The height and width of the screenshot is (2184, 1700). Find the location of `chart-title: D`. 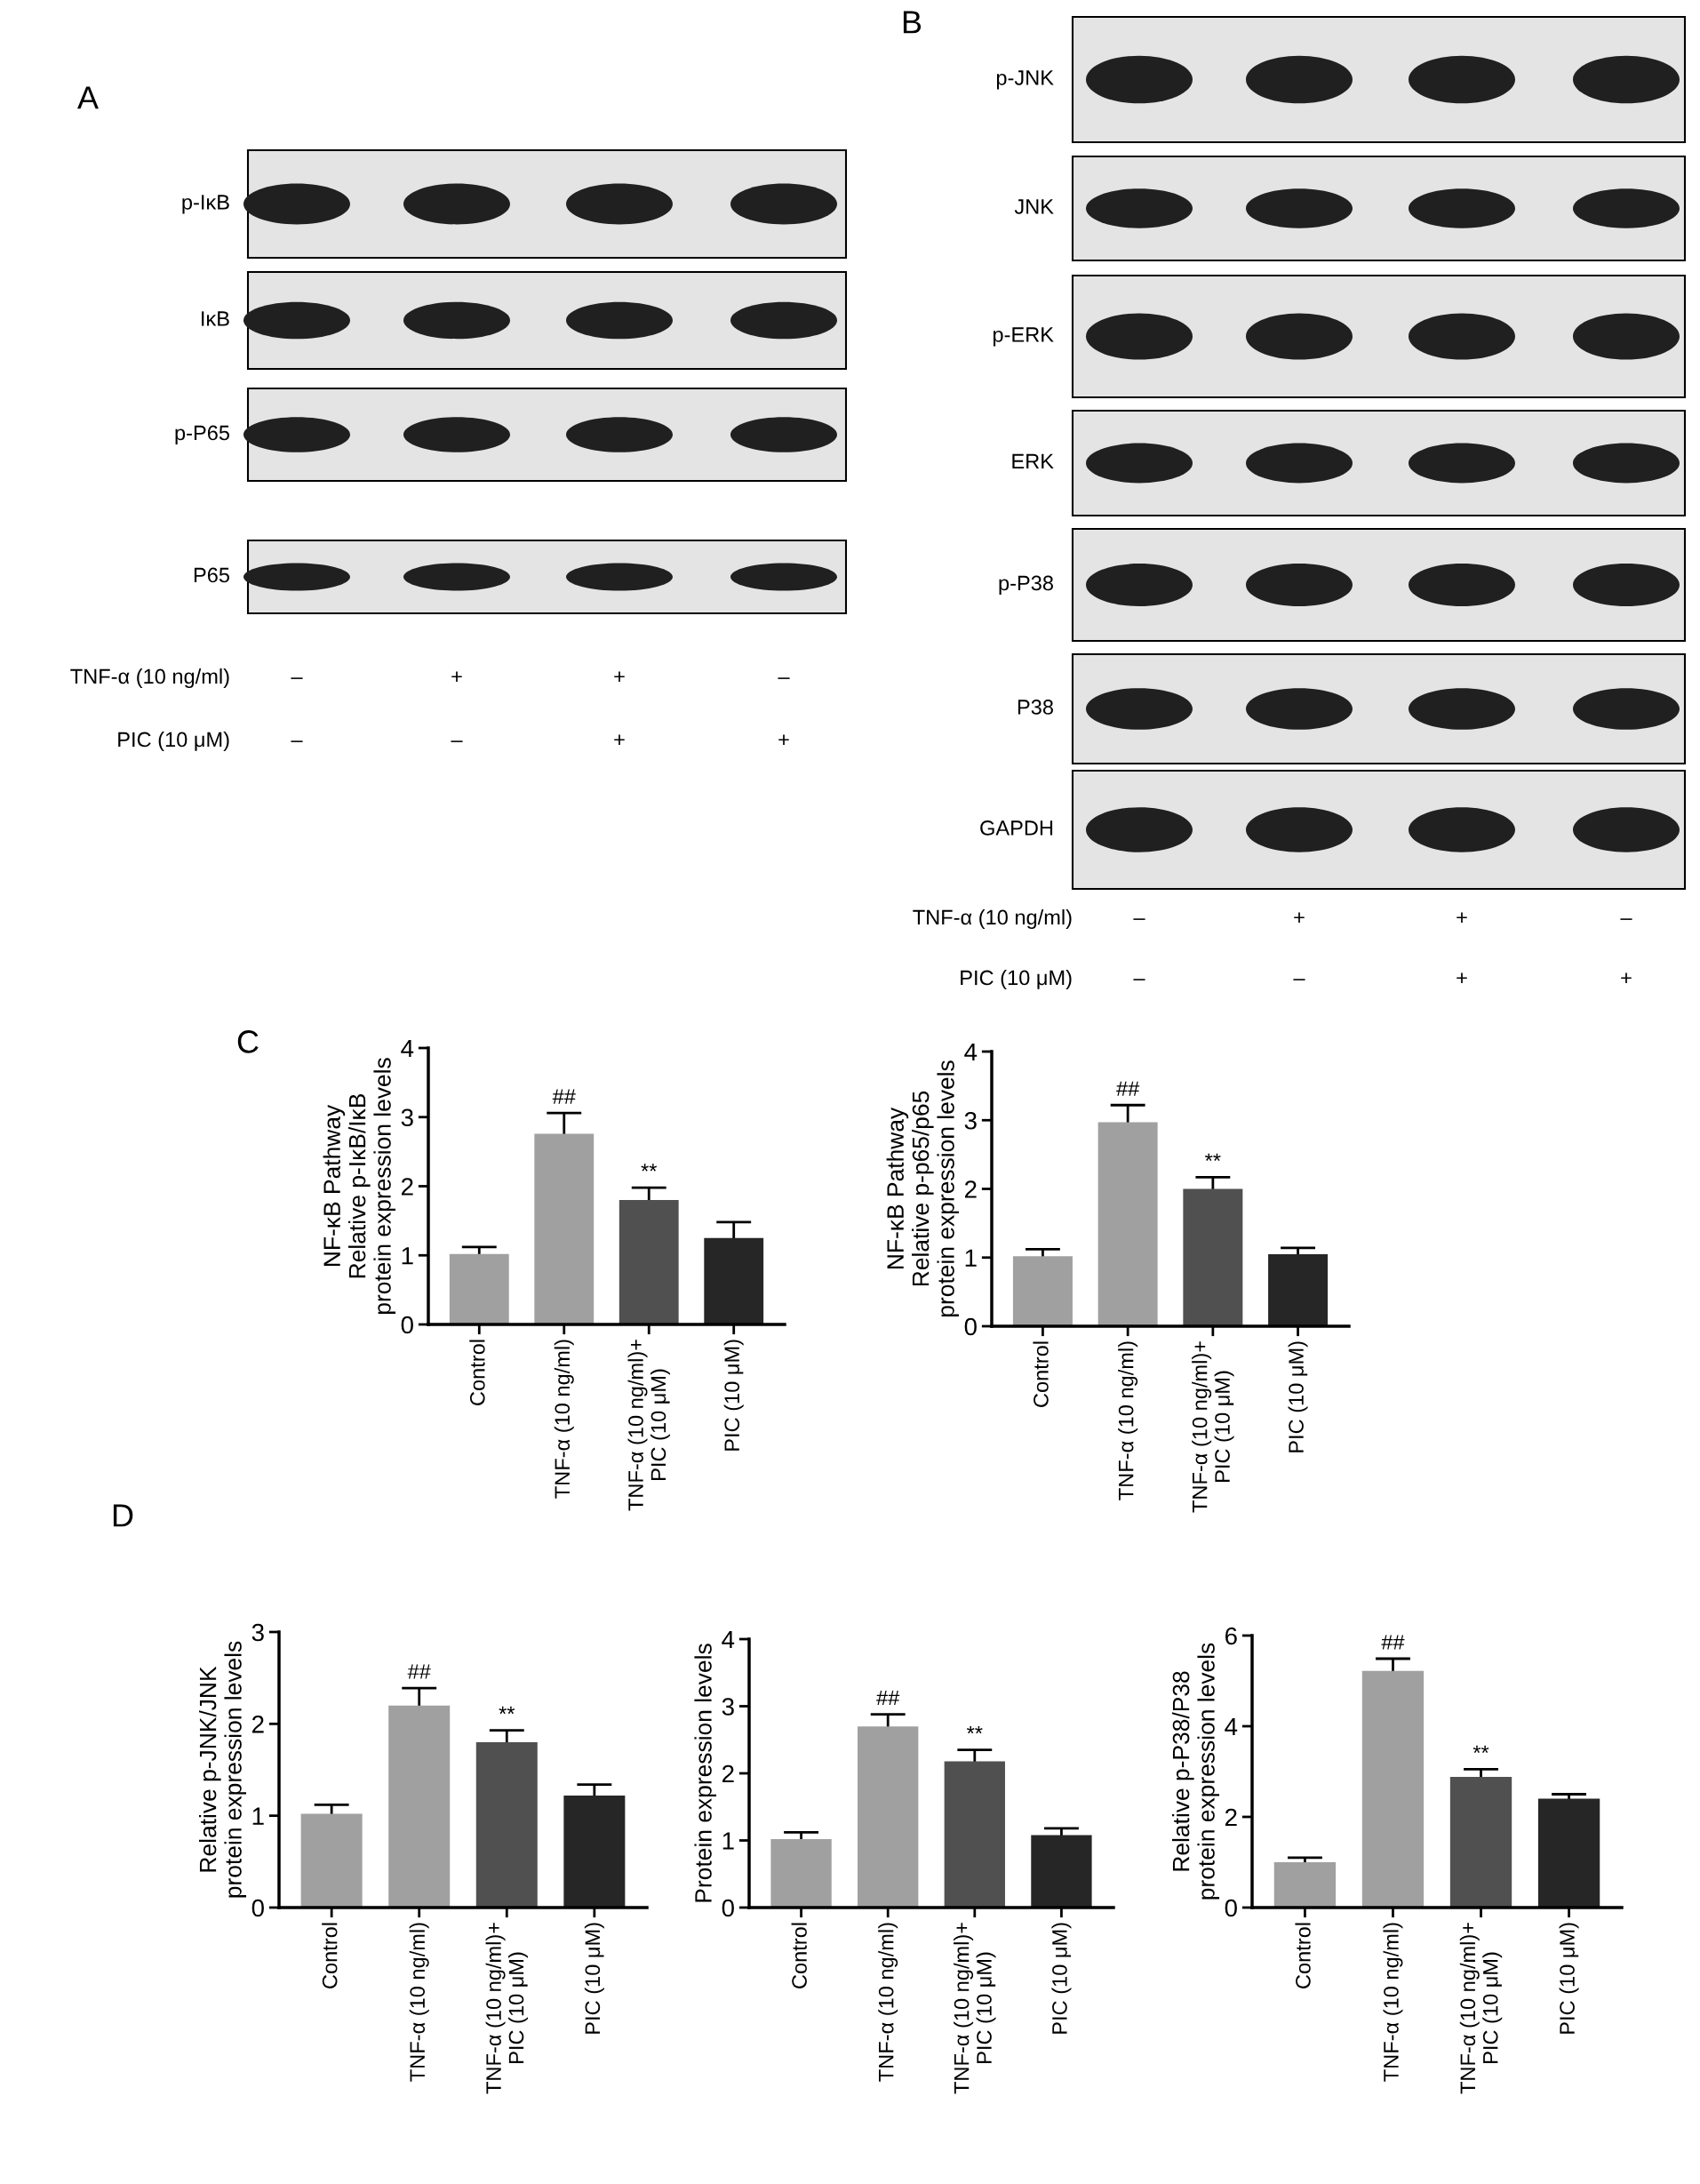

chart-title: D is located at coordinates (123, 1515).